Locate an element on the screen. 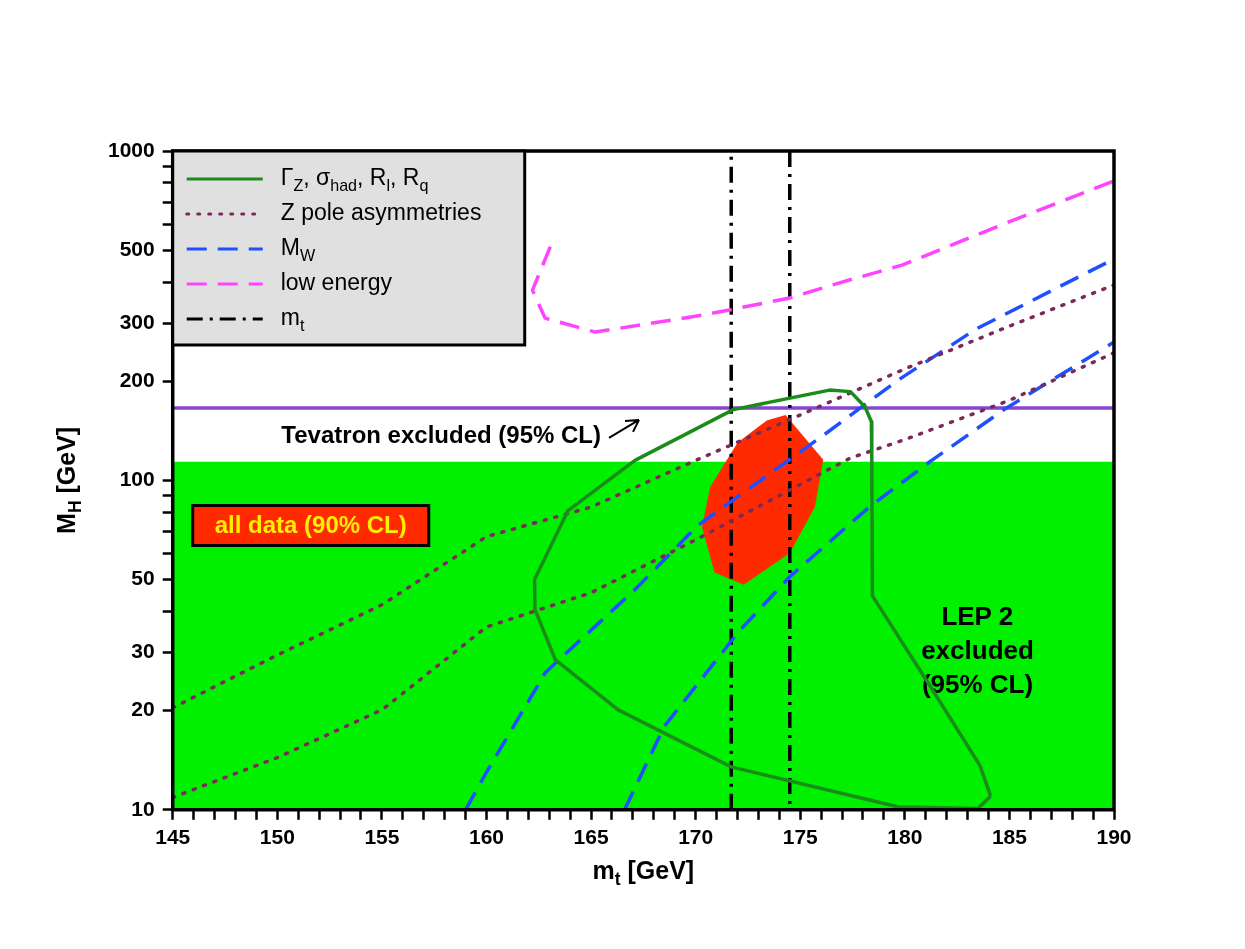 This screenshot has width=1245, height=949. text: all data (90% CL) is located at coordinates (310, 525).